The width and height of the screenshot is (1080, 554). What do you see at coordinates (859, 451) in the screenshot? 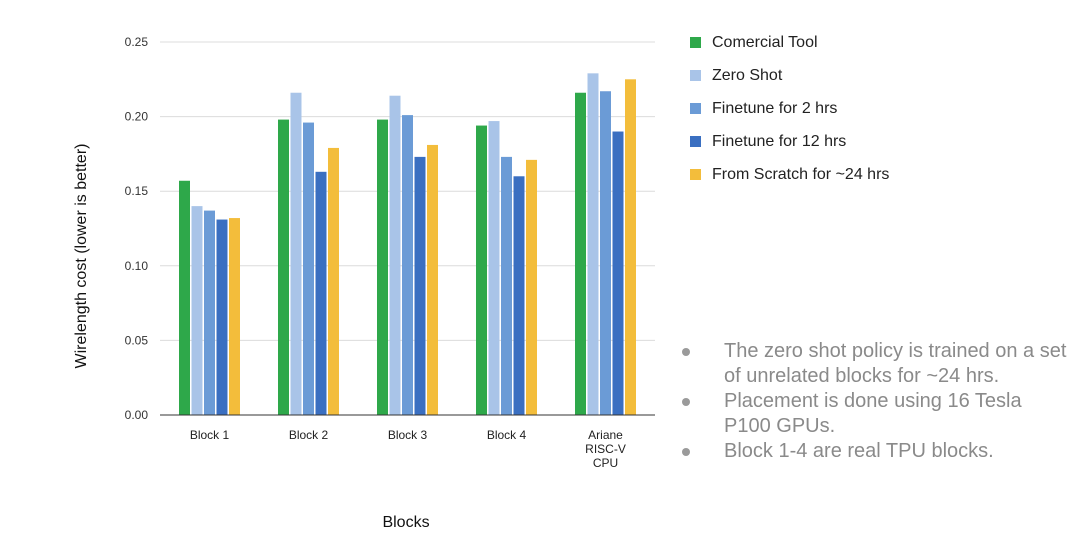
I see `note-text: Block 1-4 are real TPU blocks.` at bounding box center [859, 451].